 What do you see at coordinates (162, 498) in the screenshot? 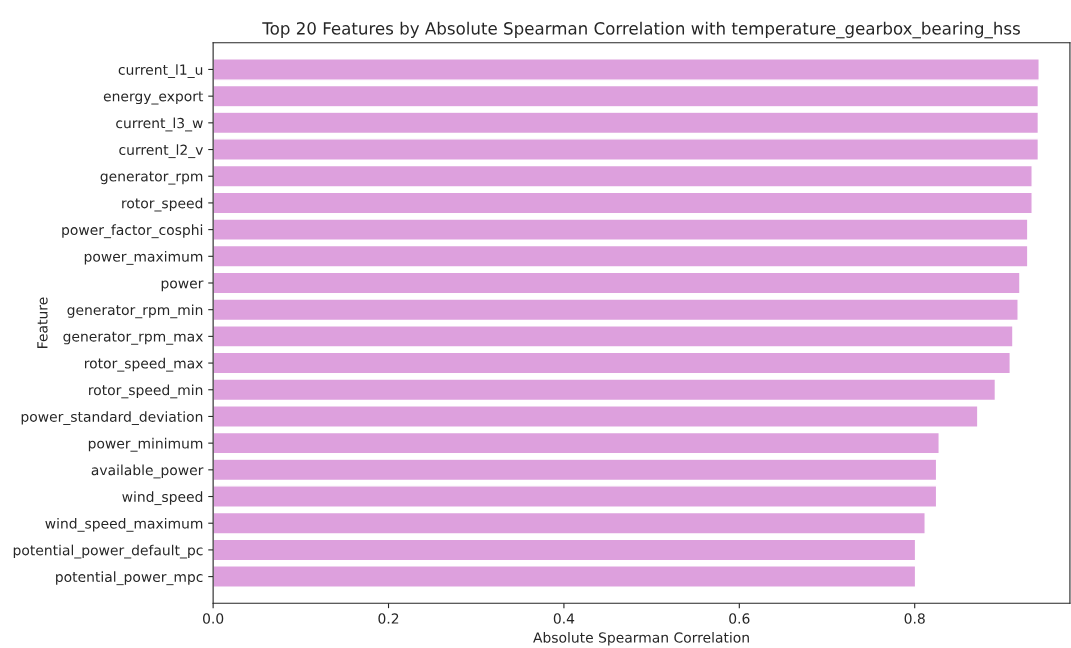
I see `y-tick-label: wind_speed` at bounding box center [162, 498].